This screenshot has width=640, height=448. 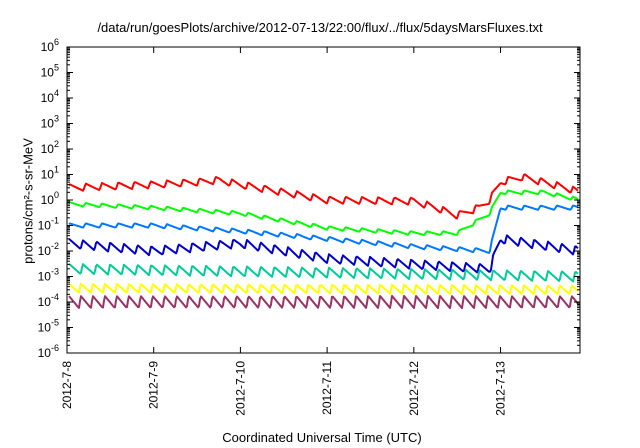 What do you see at coordinates (48, 224) in the screenshot?
I see `y-tick-label: 10⁻¹` at bounding box center [48, 224].